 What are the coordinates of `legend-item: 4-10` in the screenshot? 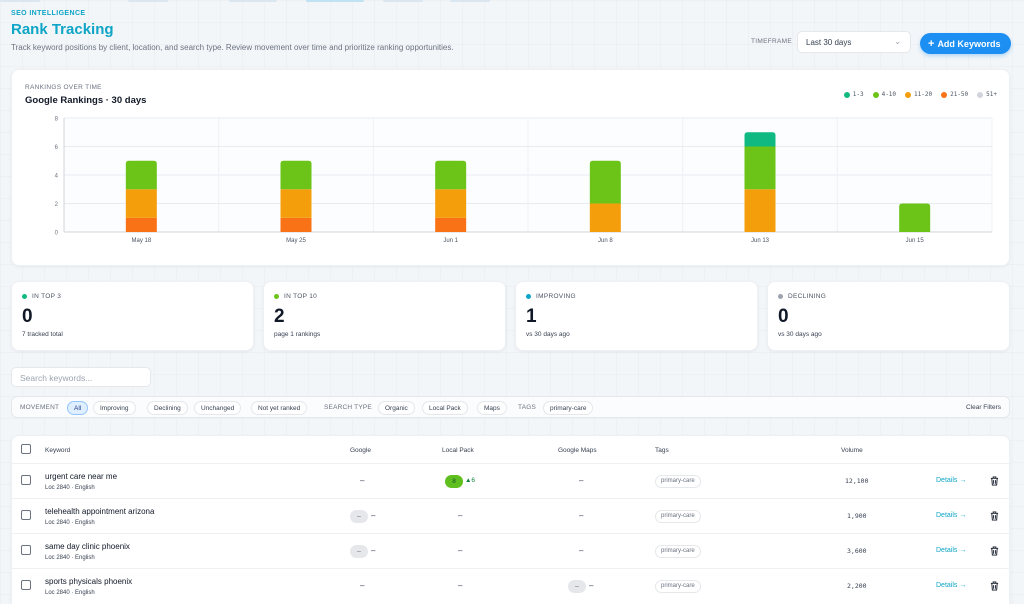 It's located at (884, 94).